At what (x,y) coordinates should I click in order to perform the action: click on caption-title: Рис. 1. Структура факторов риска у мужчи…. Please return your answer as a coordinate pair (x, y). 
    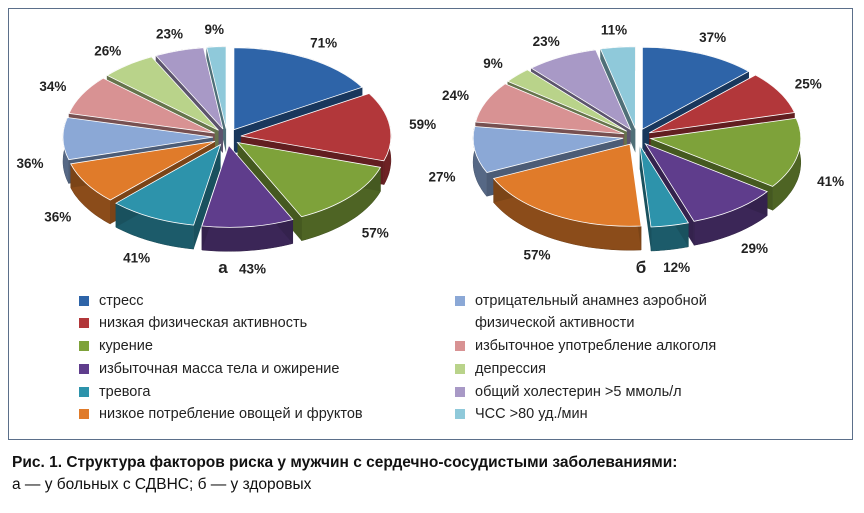
    Looking at the image, I should click on (345, 462).